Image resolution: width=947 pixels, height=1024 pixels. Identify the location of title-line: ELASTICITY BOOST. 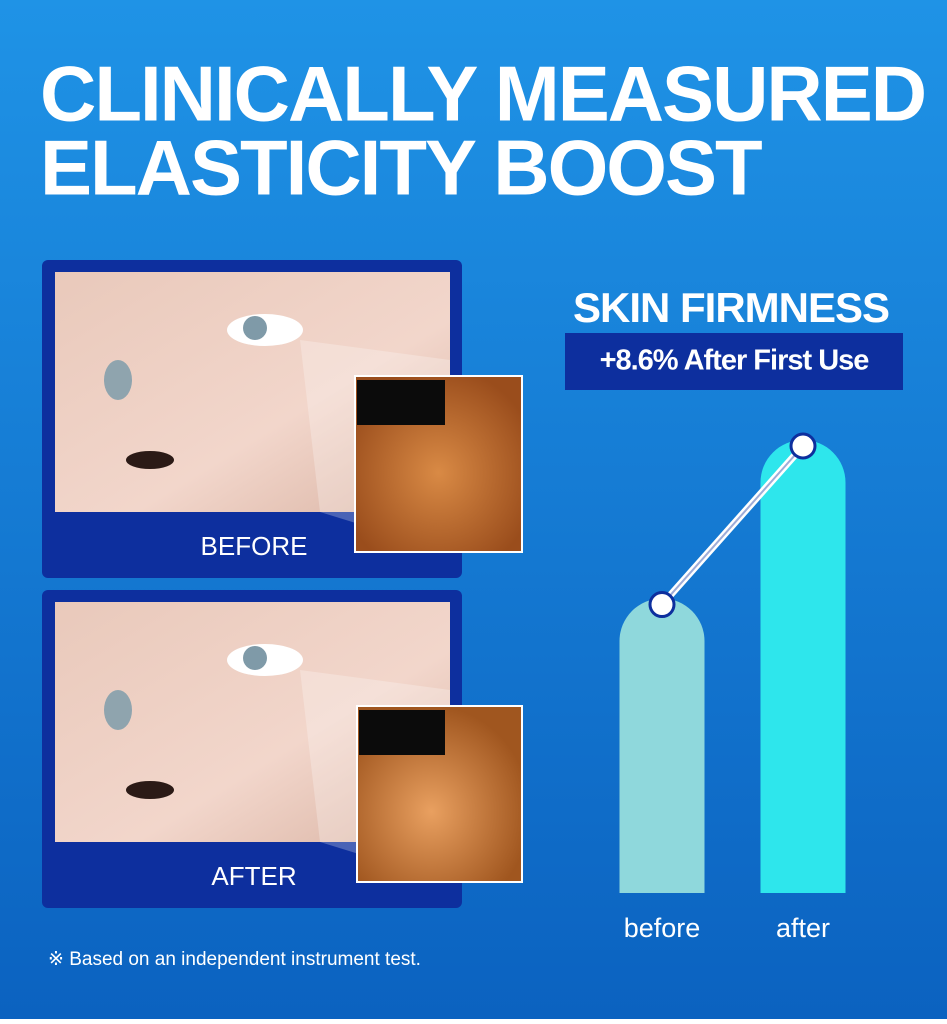
(401, 168).